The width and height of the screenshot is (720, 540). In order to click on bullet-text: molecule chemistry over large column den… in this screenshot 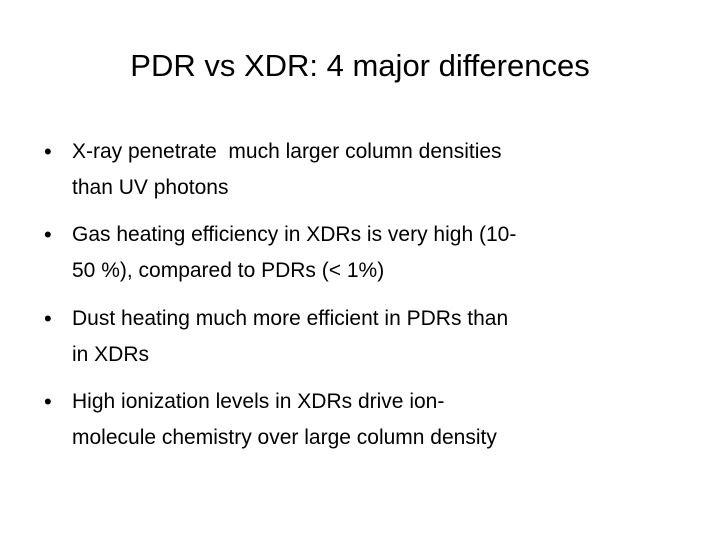, I will do `click(284, 437)`.